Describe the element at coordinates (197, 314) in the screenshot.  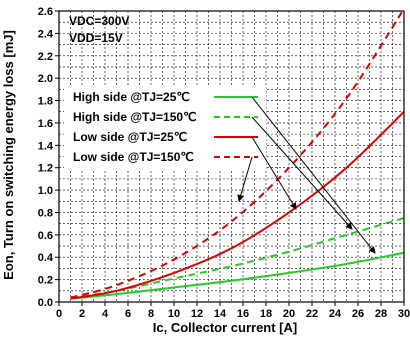
I see `x-tick-label: 12` at that location.